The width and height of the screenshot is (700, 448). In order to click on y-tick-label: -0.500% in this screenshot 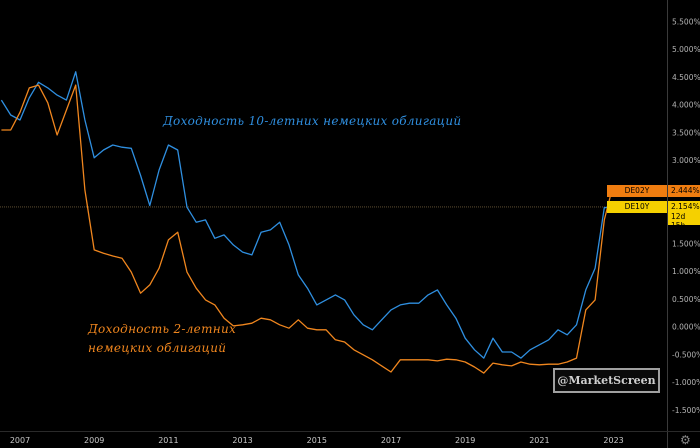, I will do `click(686, 354)`.